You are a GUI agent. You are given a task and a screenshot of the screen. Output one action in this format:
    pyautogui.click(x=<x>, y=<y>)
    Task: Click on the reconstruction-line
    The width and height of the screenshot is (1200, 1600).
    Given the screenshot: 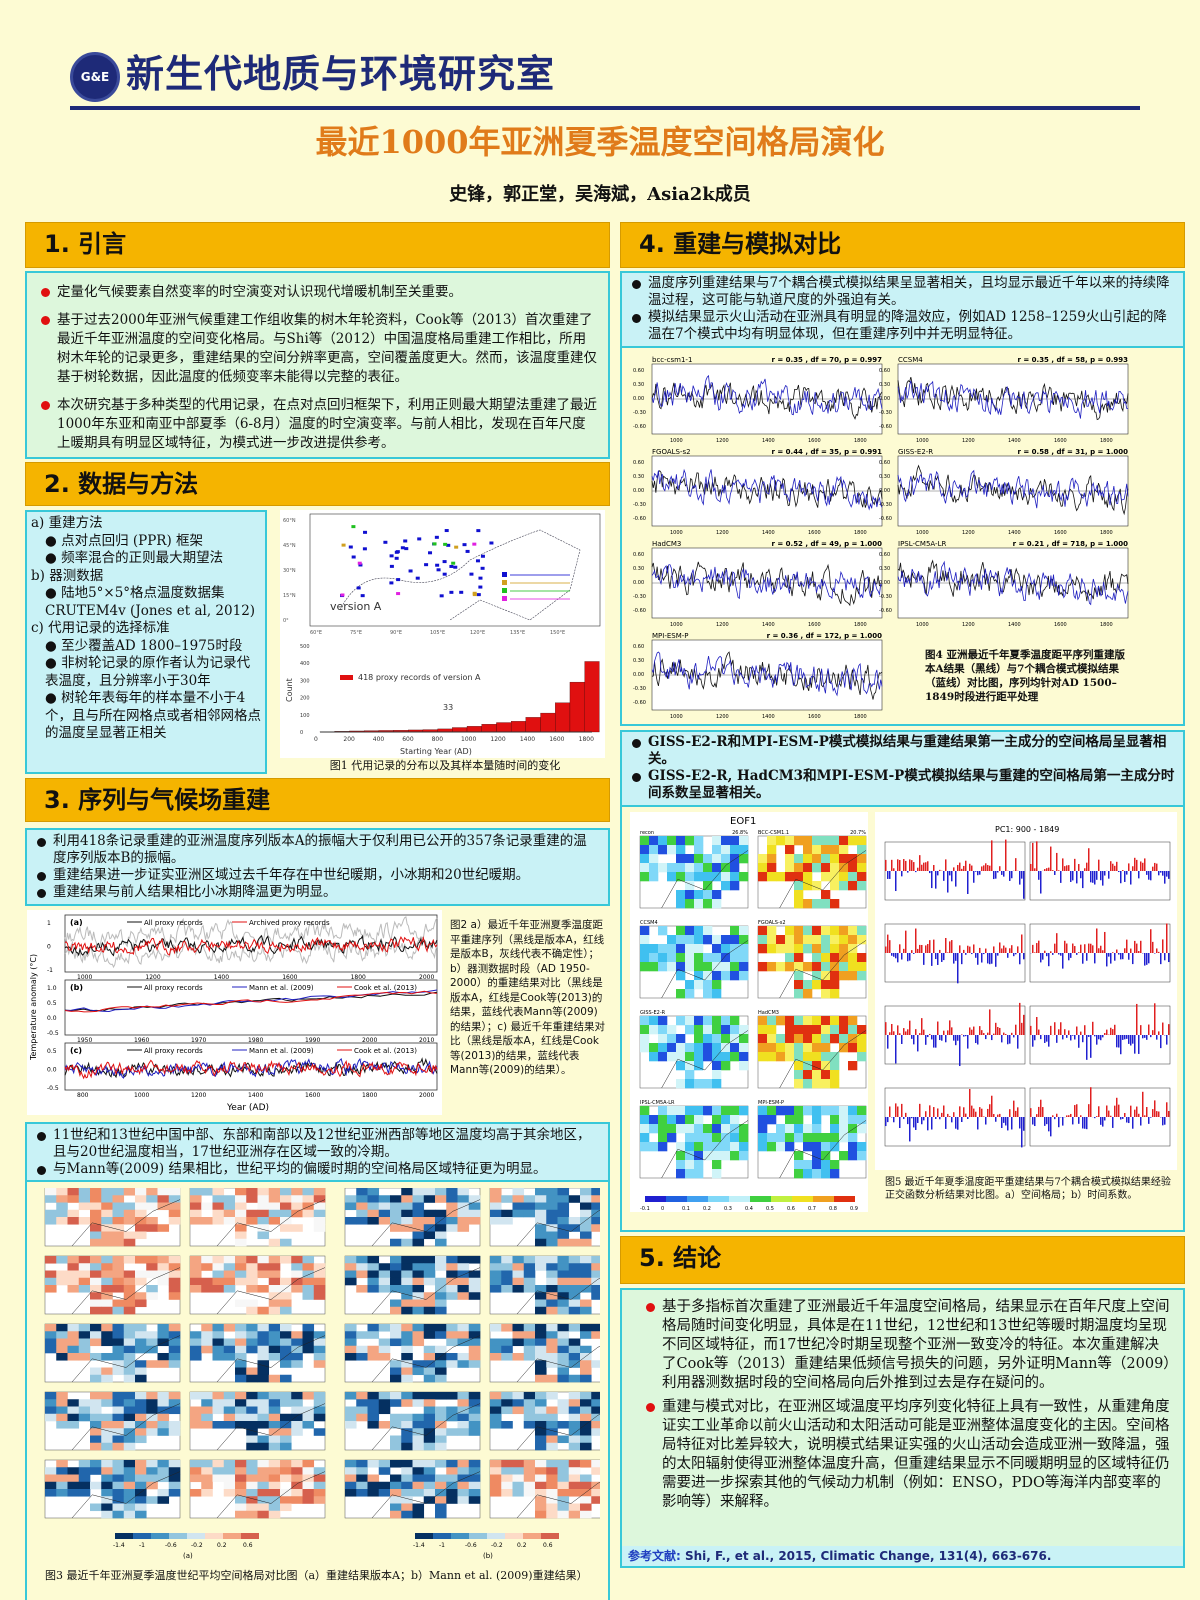 What is the action you would take?
    pyautogui.click(x=1013, y=490)
    